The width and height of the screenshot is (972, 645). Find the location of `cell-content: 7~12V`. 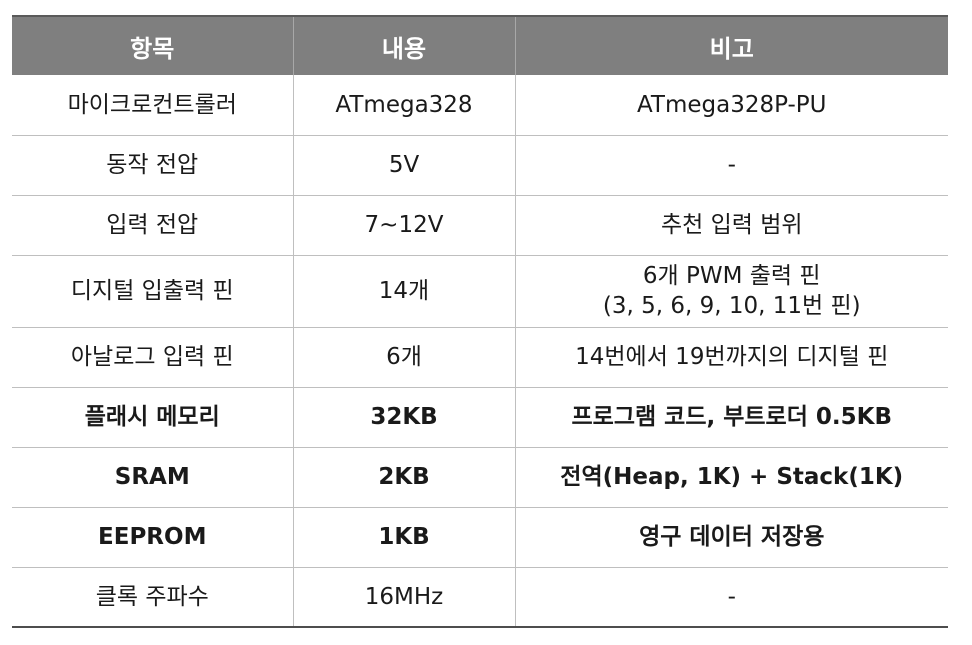

cell-content: 7~12V is located at coordinates (403, 225).